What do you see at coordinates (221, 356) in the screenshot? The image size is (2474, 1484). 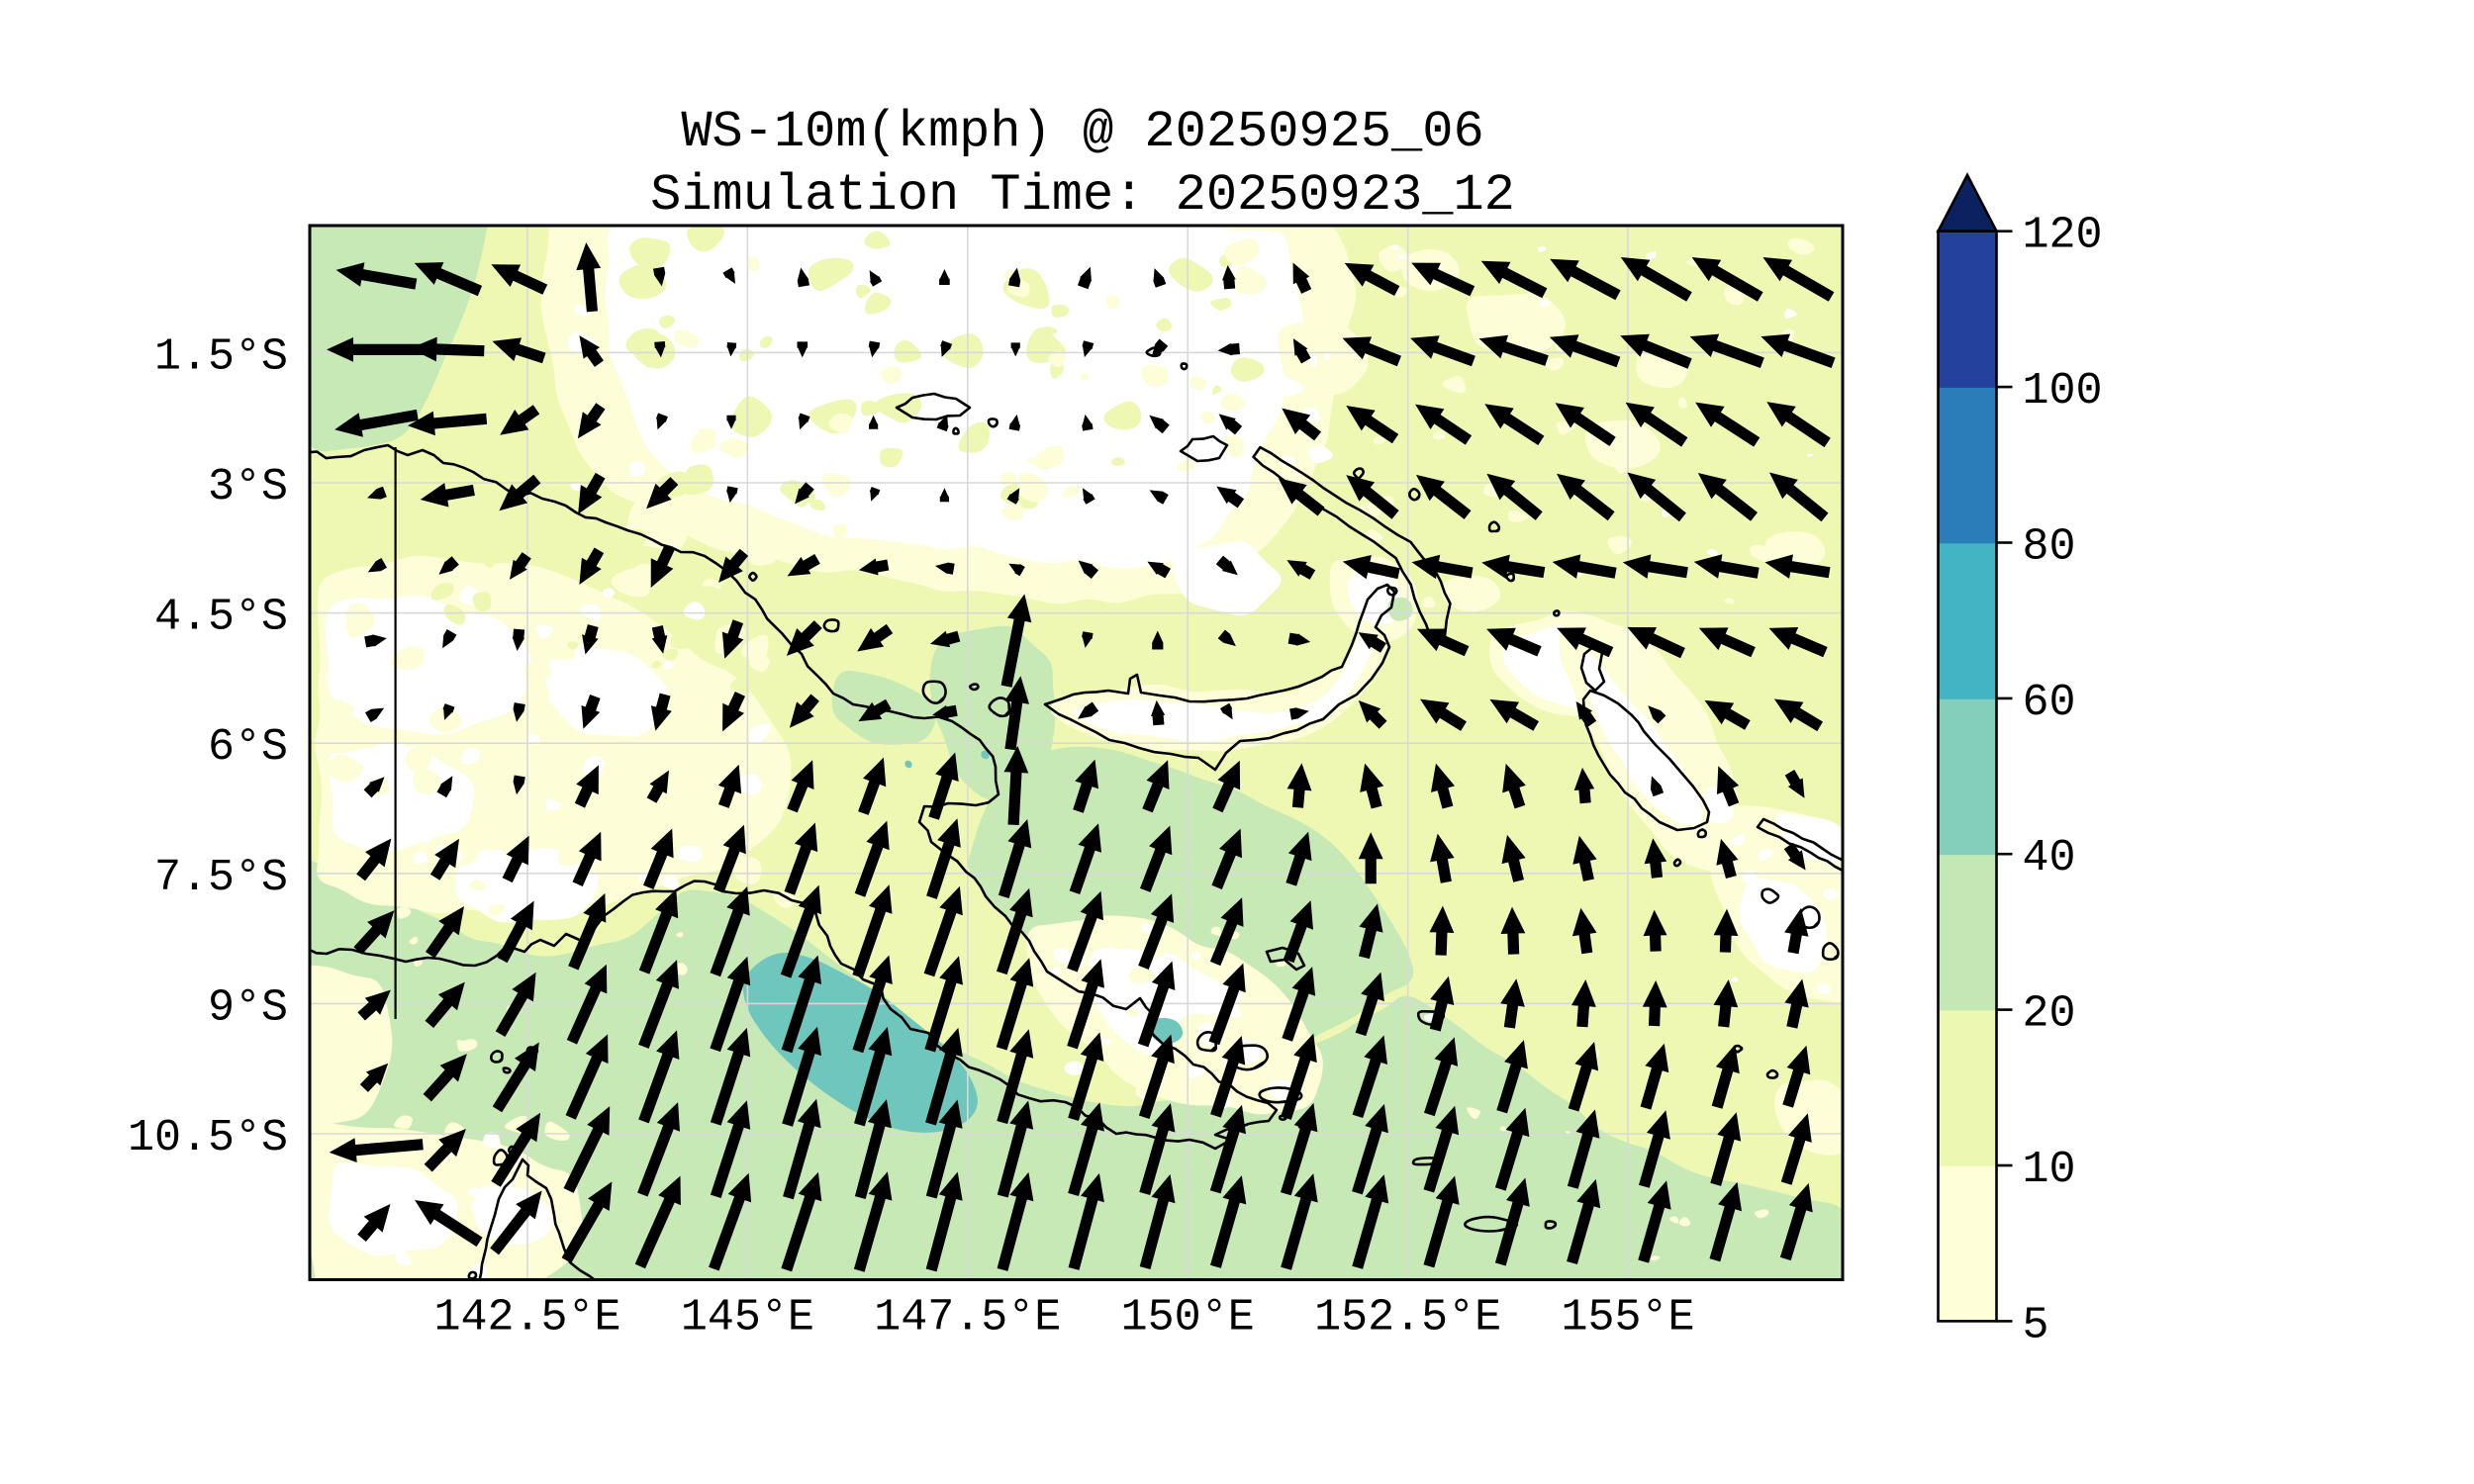 I see `svg-text: 1.5°S` at bounding box center [221, 356].